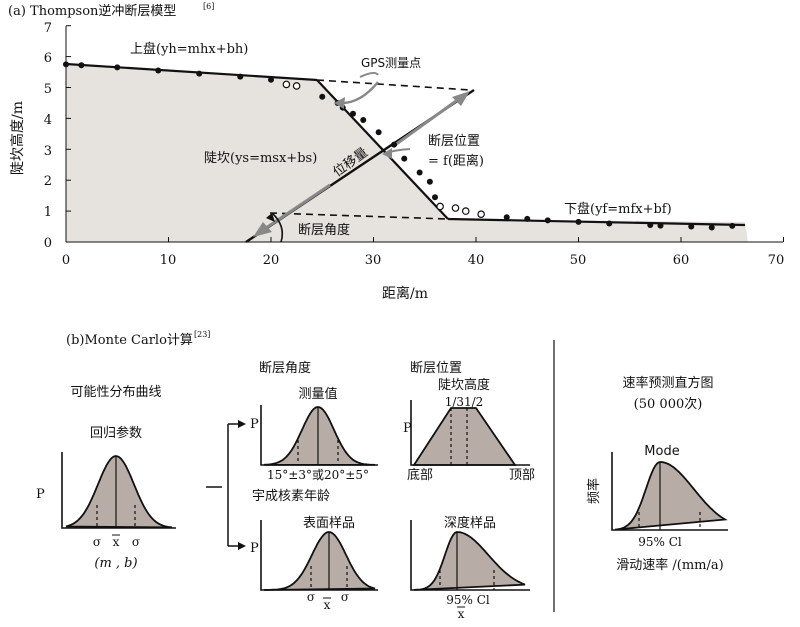  Describe the element at coordinates (359, 216) in the screenshot. I see `lower-projection-dashed` at that location.